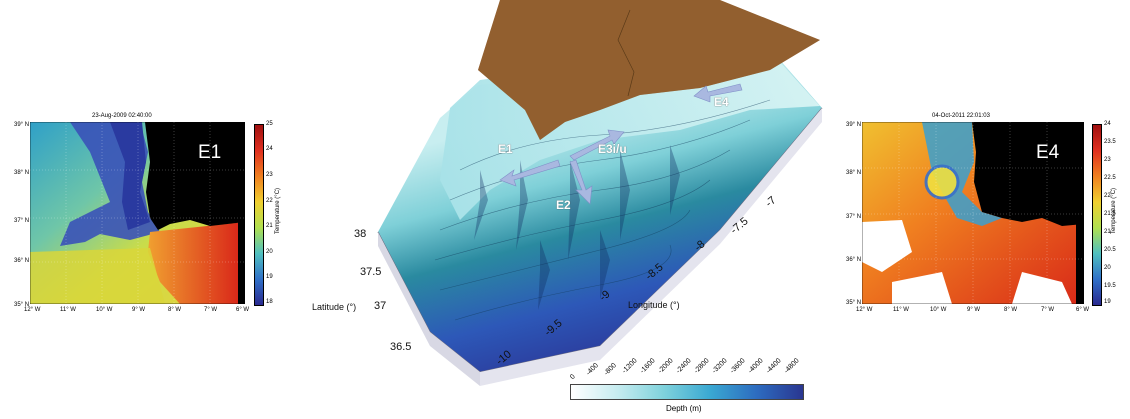  What do you see at coordinates (241, 263) in the screenshot?
I see `left-land-strip` at bounding box center [241, 263].